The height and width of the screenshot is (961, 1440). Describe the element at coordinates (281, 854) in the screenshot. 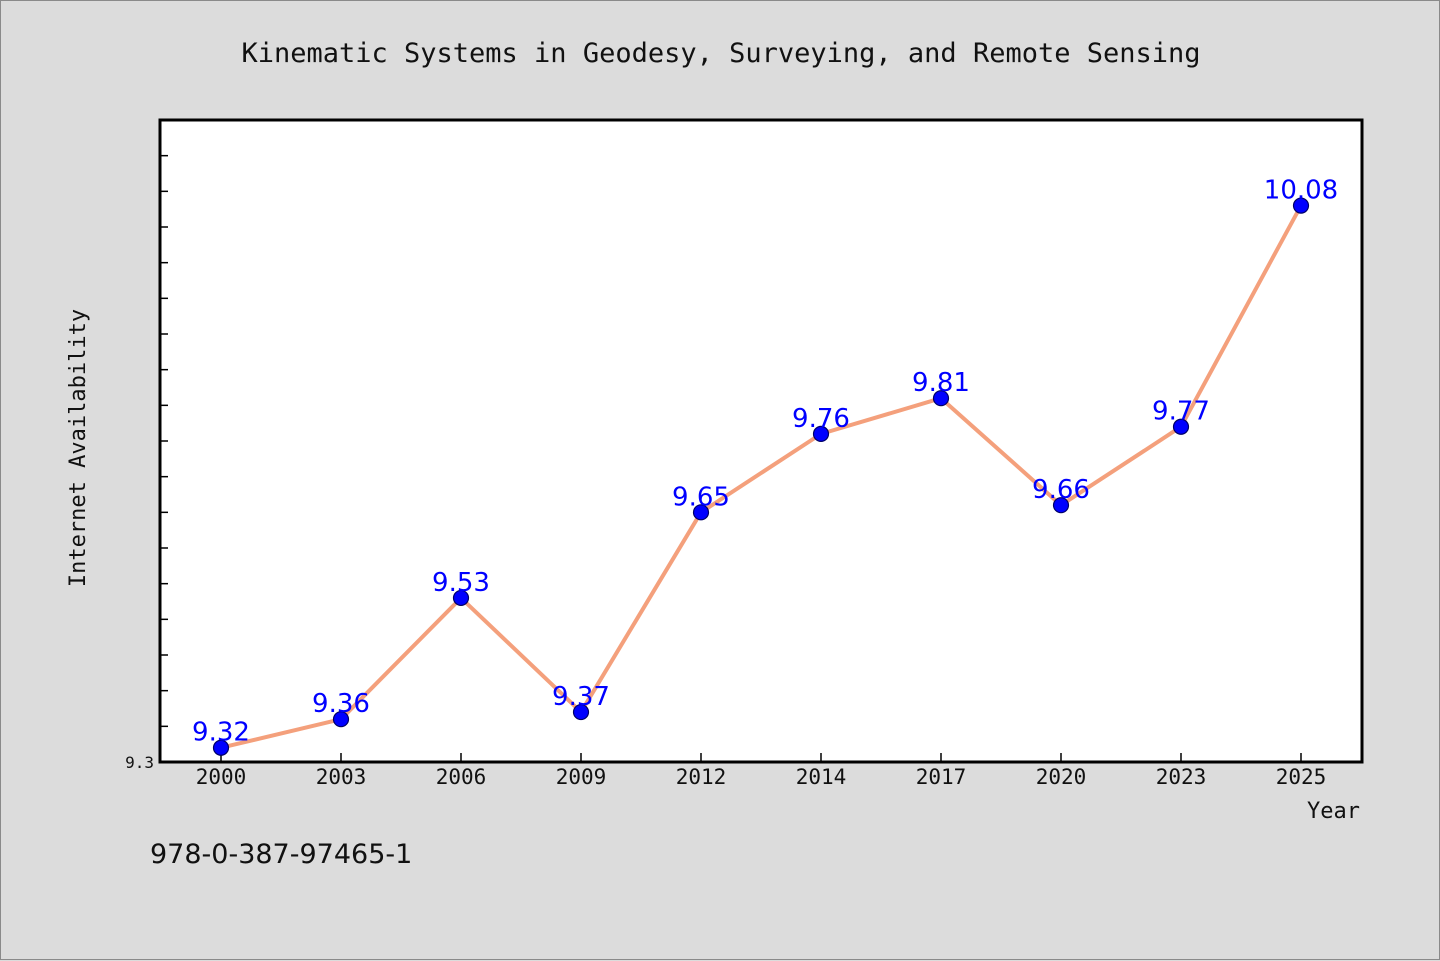

I see `footnote-isbn: 978-0-387-97465-1` at that location.